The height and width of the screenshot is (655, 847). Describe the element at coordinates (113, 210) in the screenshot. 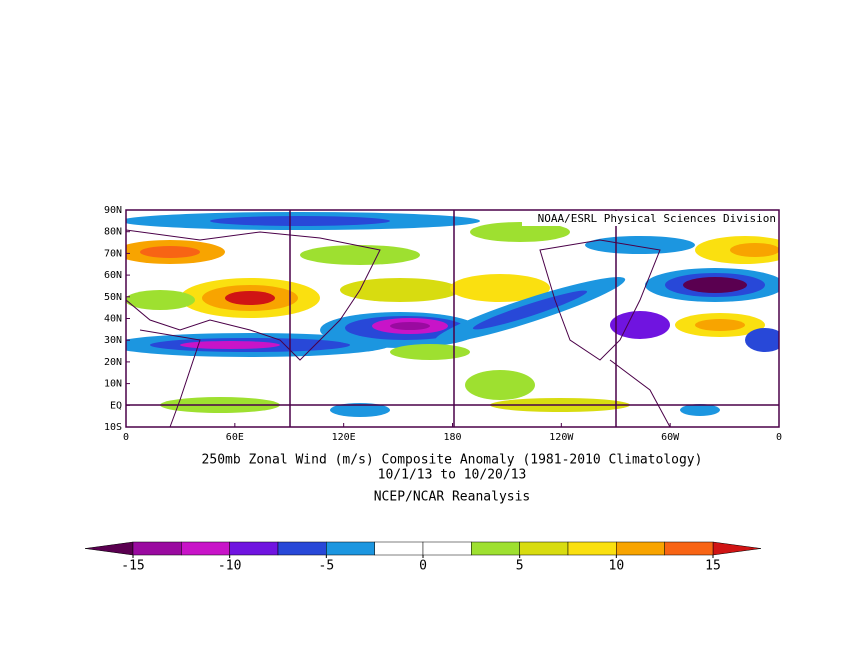

I see `lat-label: 90N` at that location.